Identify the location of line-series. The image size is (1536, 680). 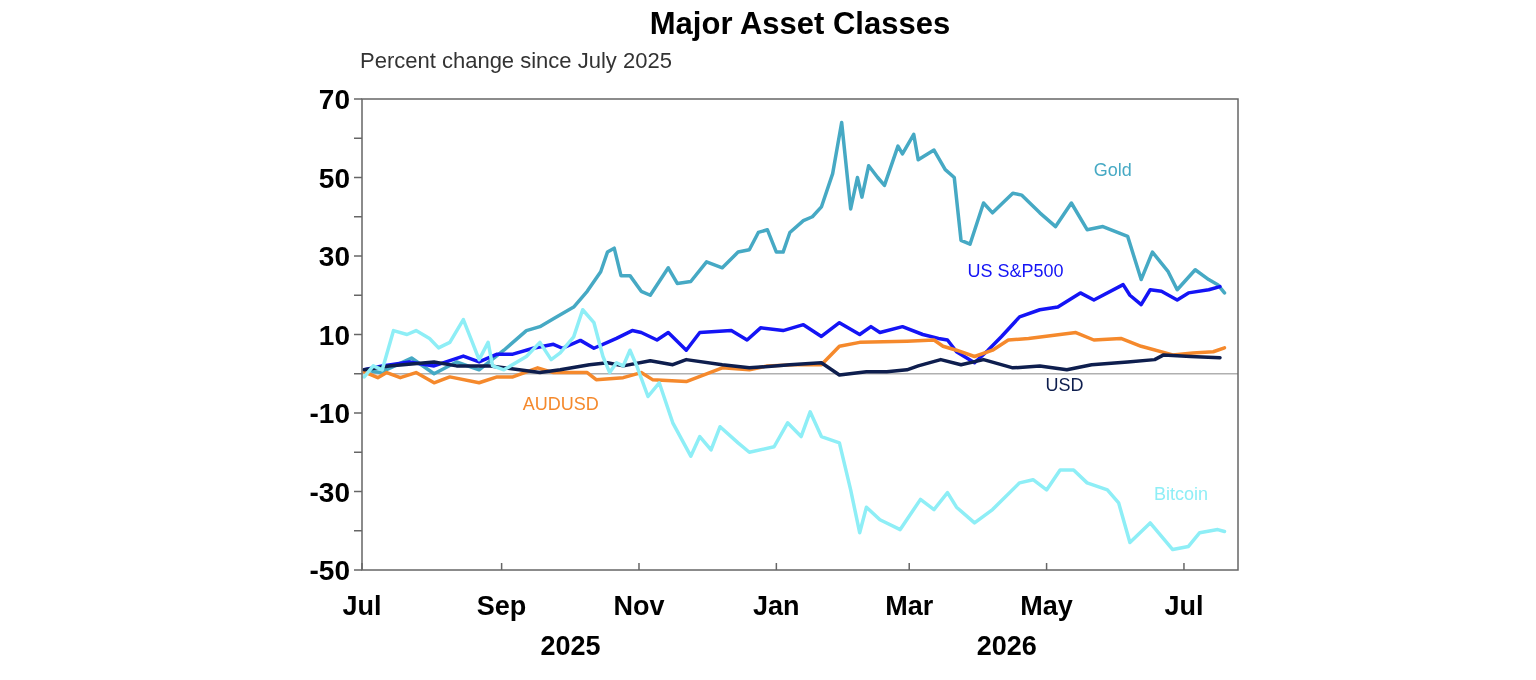
(792, 365).